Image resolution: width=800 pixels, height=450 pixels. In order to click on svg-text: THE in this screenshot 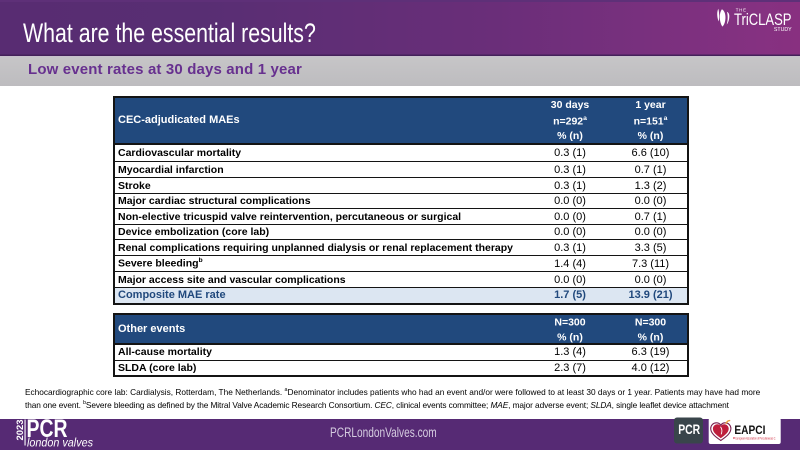, I will do `click(741, 9)`.